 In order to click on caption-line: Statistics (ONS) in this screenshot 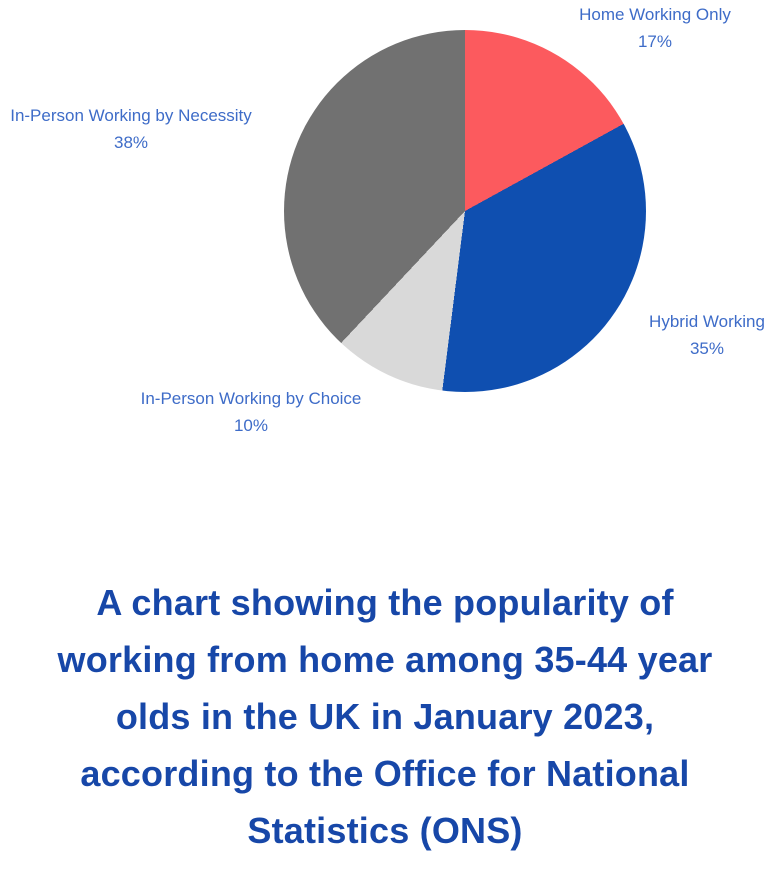, I will do `click(385, 830)`.